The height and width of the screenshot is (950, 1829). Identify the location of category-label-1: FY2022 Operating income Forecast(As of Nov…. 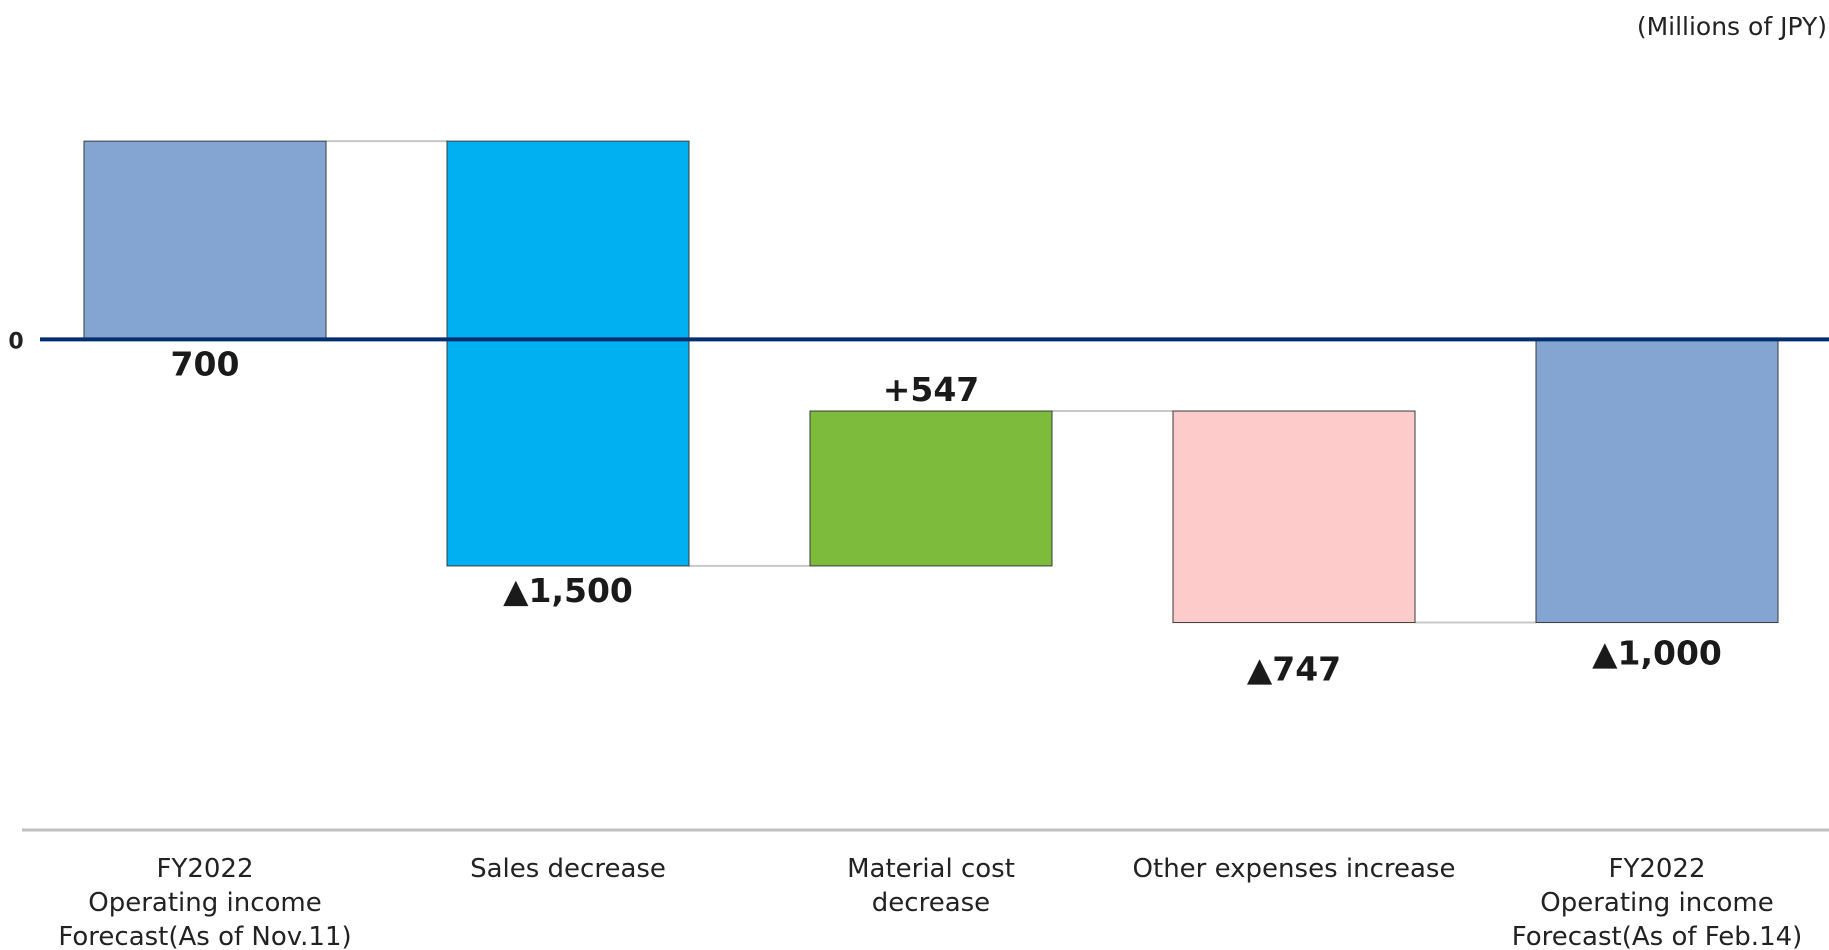
(204, 902).